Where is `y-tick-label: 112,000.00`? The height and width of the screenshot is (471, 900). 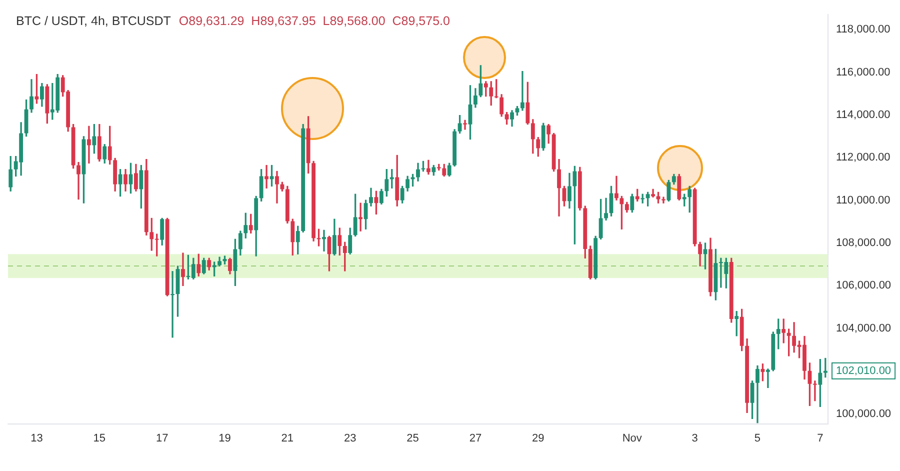 y-tick-label: 112,000.00 is located at coordinates (863, 158).